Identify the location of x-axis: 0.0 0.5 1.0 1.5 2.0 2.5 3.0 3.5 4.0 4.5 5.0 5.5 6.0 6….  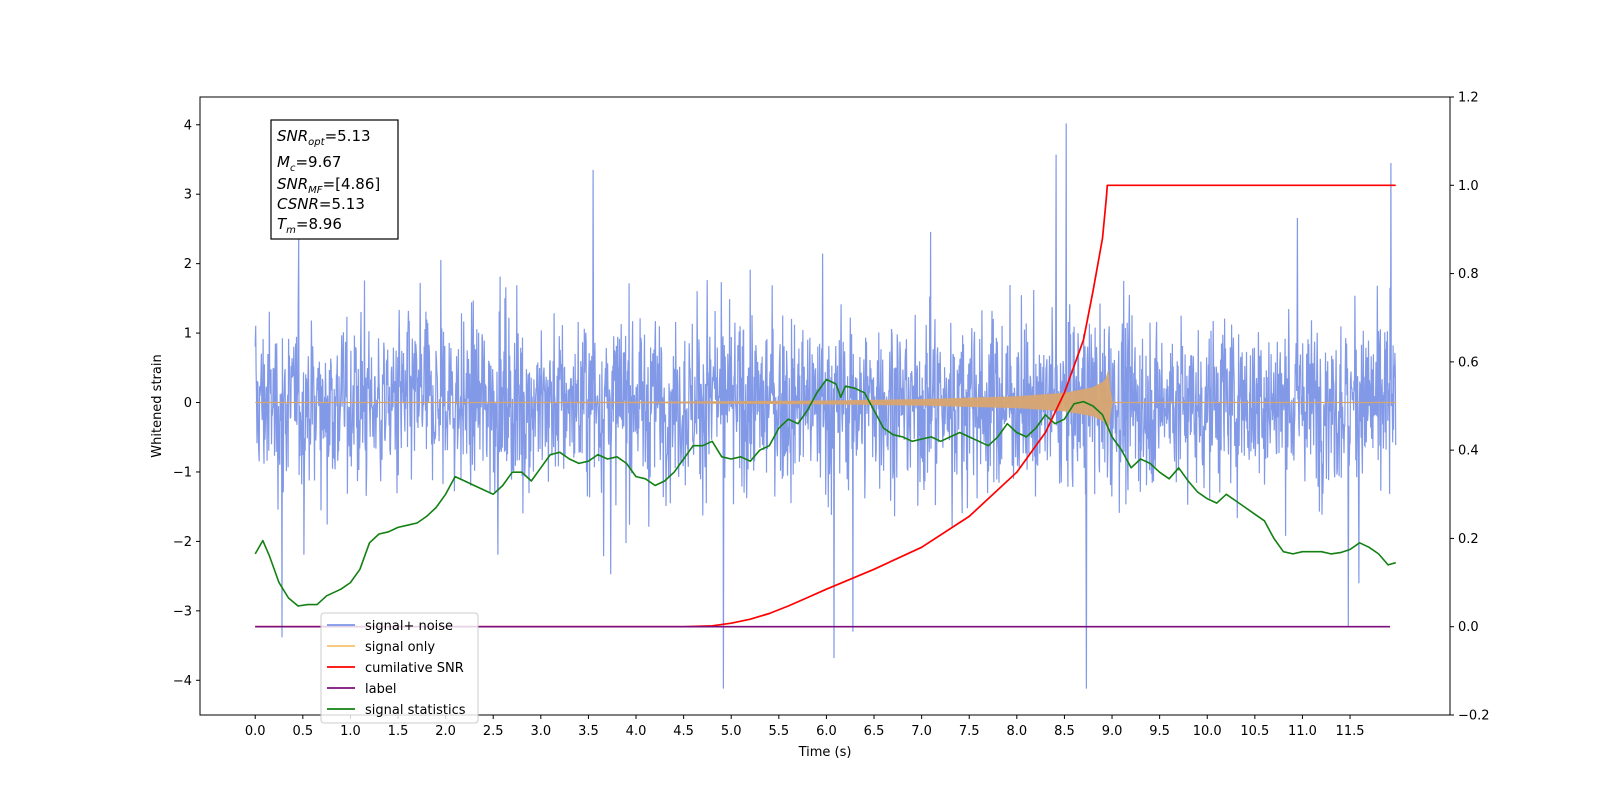
(805, 727).